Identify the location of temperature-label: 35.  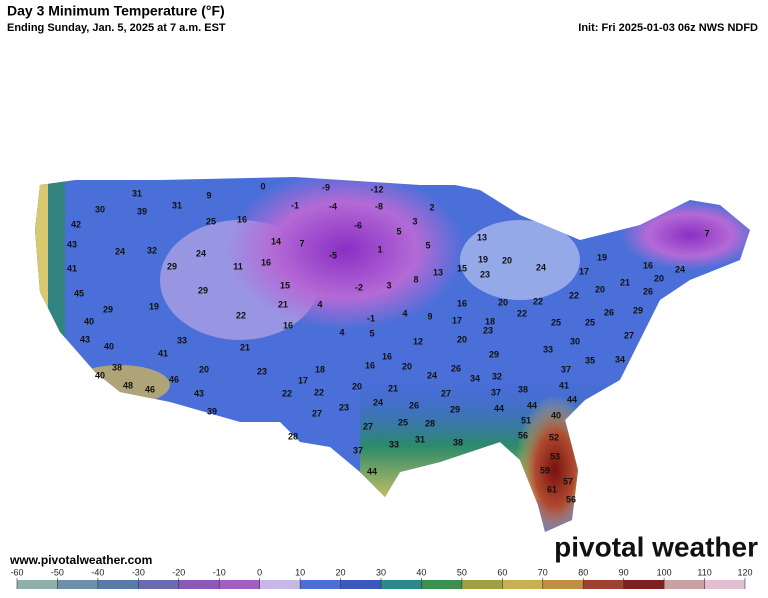
(590, 360).